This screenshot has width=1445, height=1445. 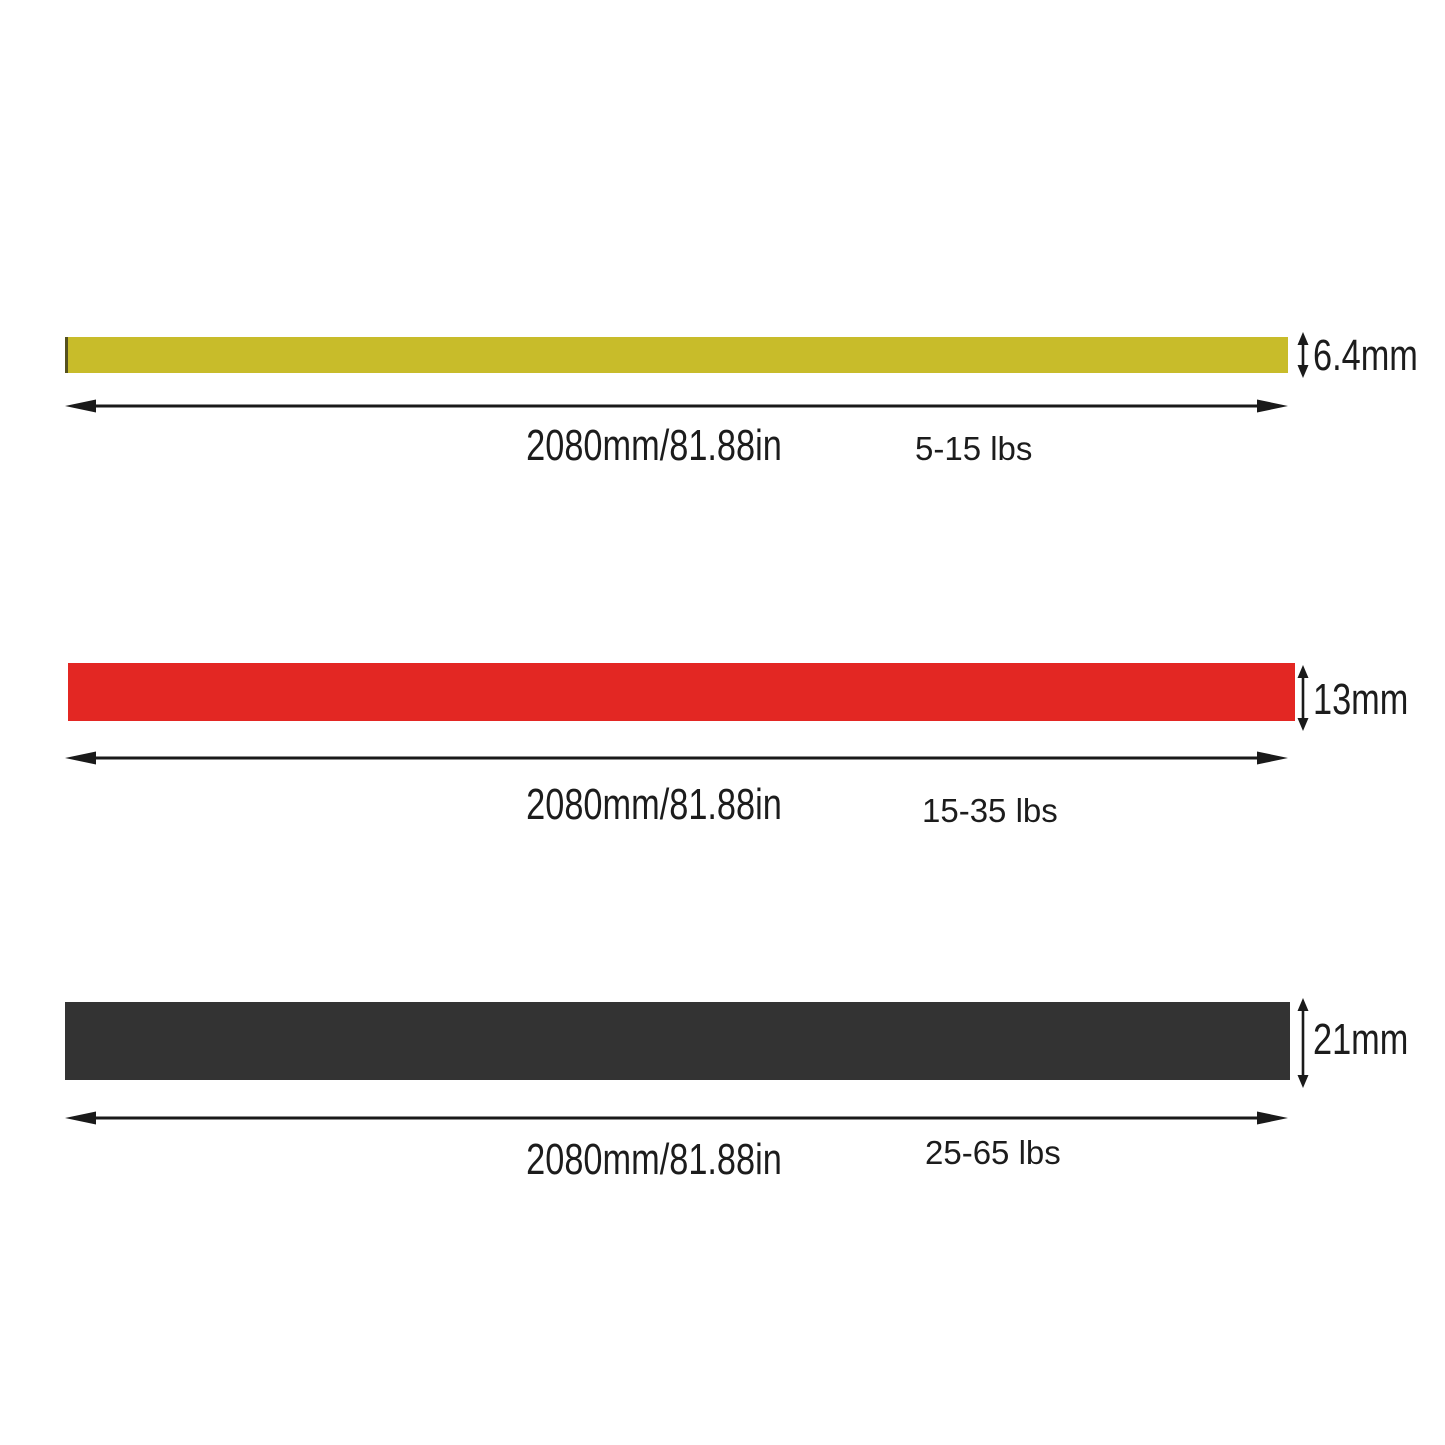 What do you see at coordinates (681, 692) in the screenshot?
I see `red-band-bar` at bounding box center [681, 692].